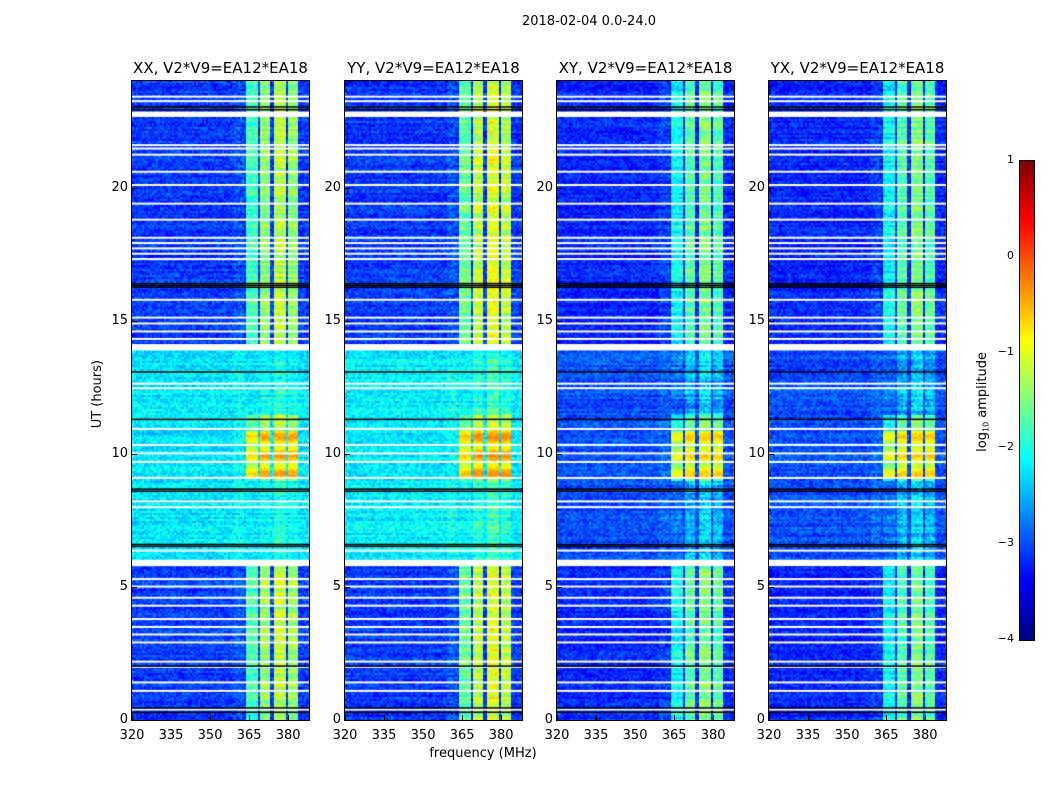 Image resolution: width=1050 pixels, height=800 pixels. What do you see at coordinates (1005, 447) in the screenshot?
I see `colorbar-tick-label: −2` at bounding box center [1005, 447].